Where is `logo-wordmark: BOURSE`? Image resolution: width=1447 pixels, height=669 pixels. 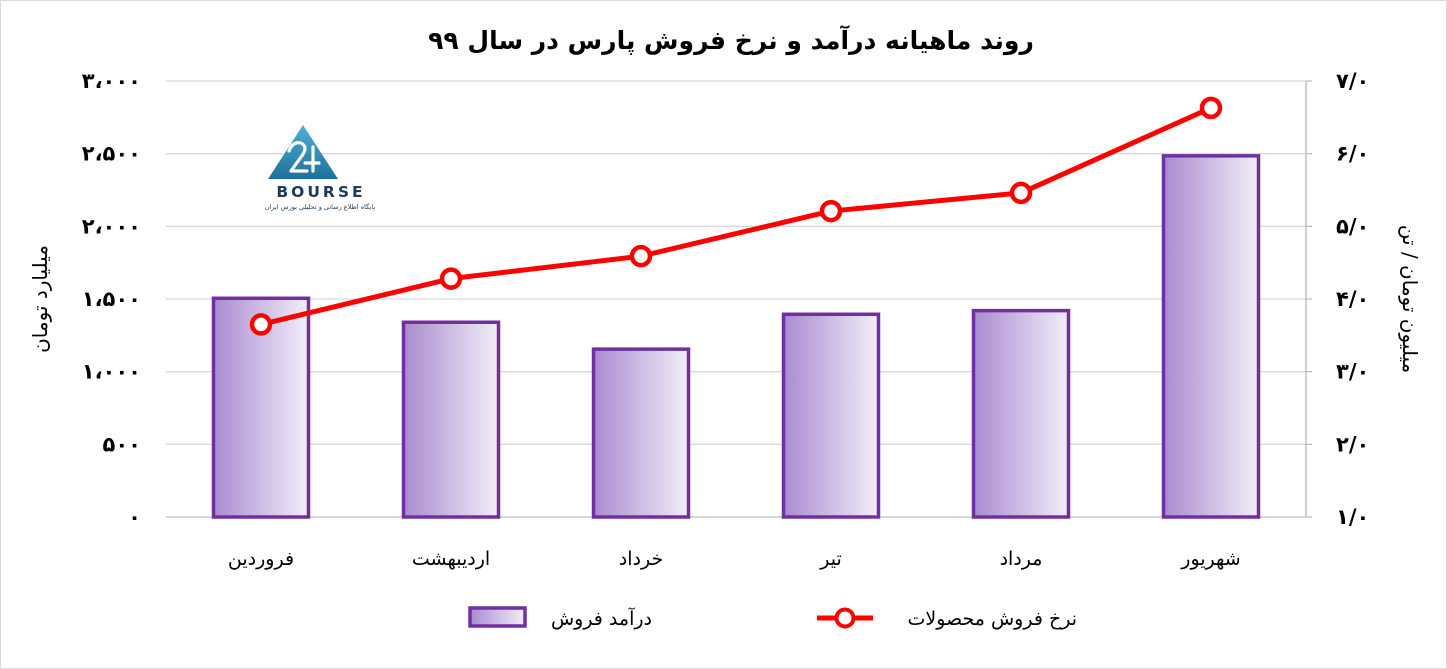 logo-wordmark: BOURSE is located at coordinates (320, 192).